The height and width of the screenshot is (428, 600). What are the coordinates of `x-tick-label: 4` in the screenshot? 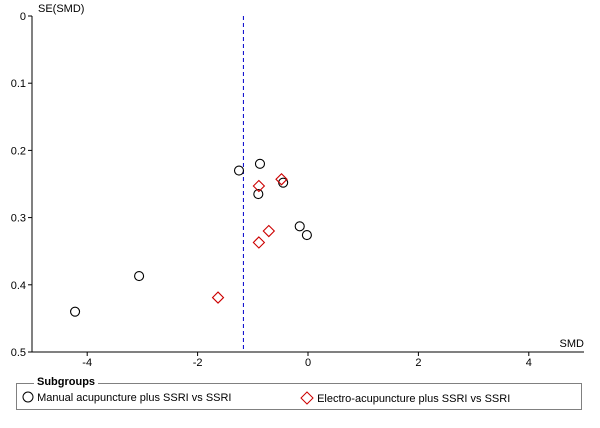 It's located at (529, 363).